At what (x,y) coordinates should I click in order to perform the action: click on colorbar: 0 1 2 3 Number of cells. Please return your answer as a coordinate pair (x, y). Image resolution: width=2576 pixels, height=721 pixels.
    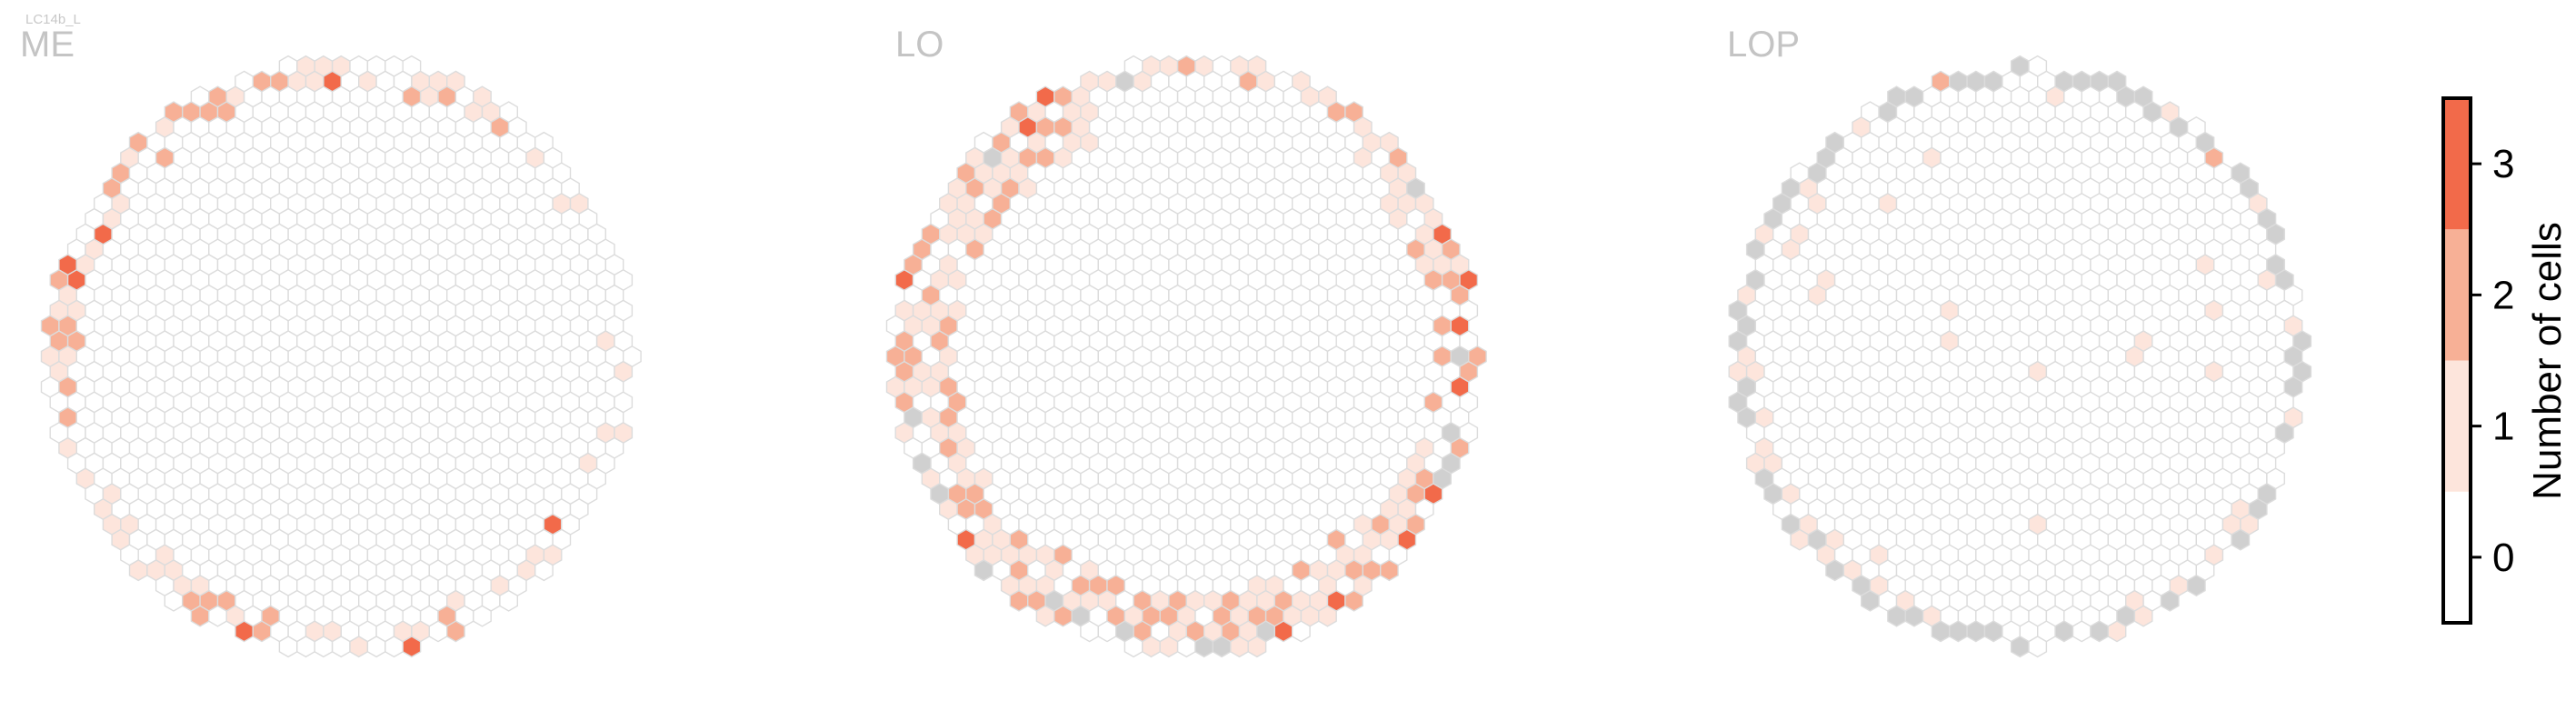
    Looking at the image, I should click on (2505, 360).